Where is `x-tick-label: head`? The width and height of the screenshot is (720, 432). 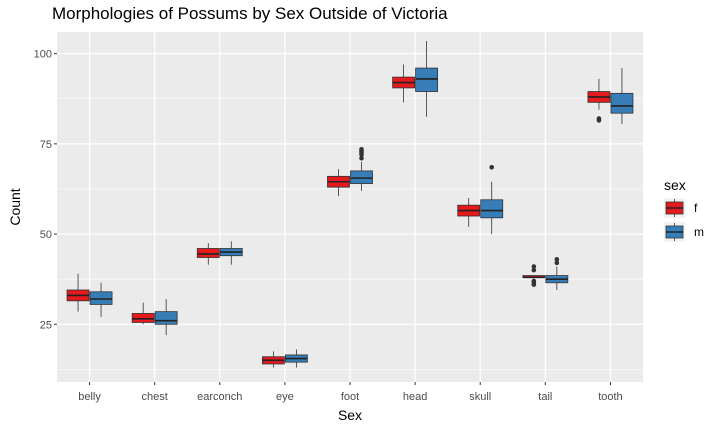 x-tick-label: head is located at coordinates (415, 397).